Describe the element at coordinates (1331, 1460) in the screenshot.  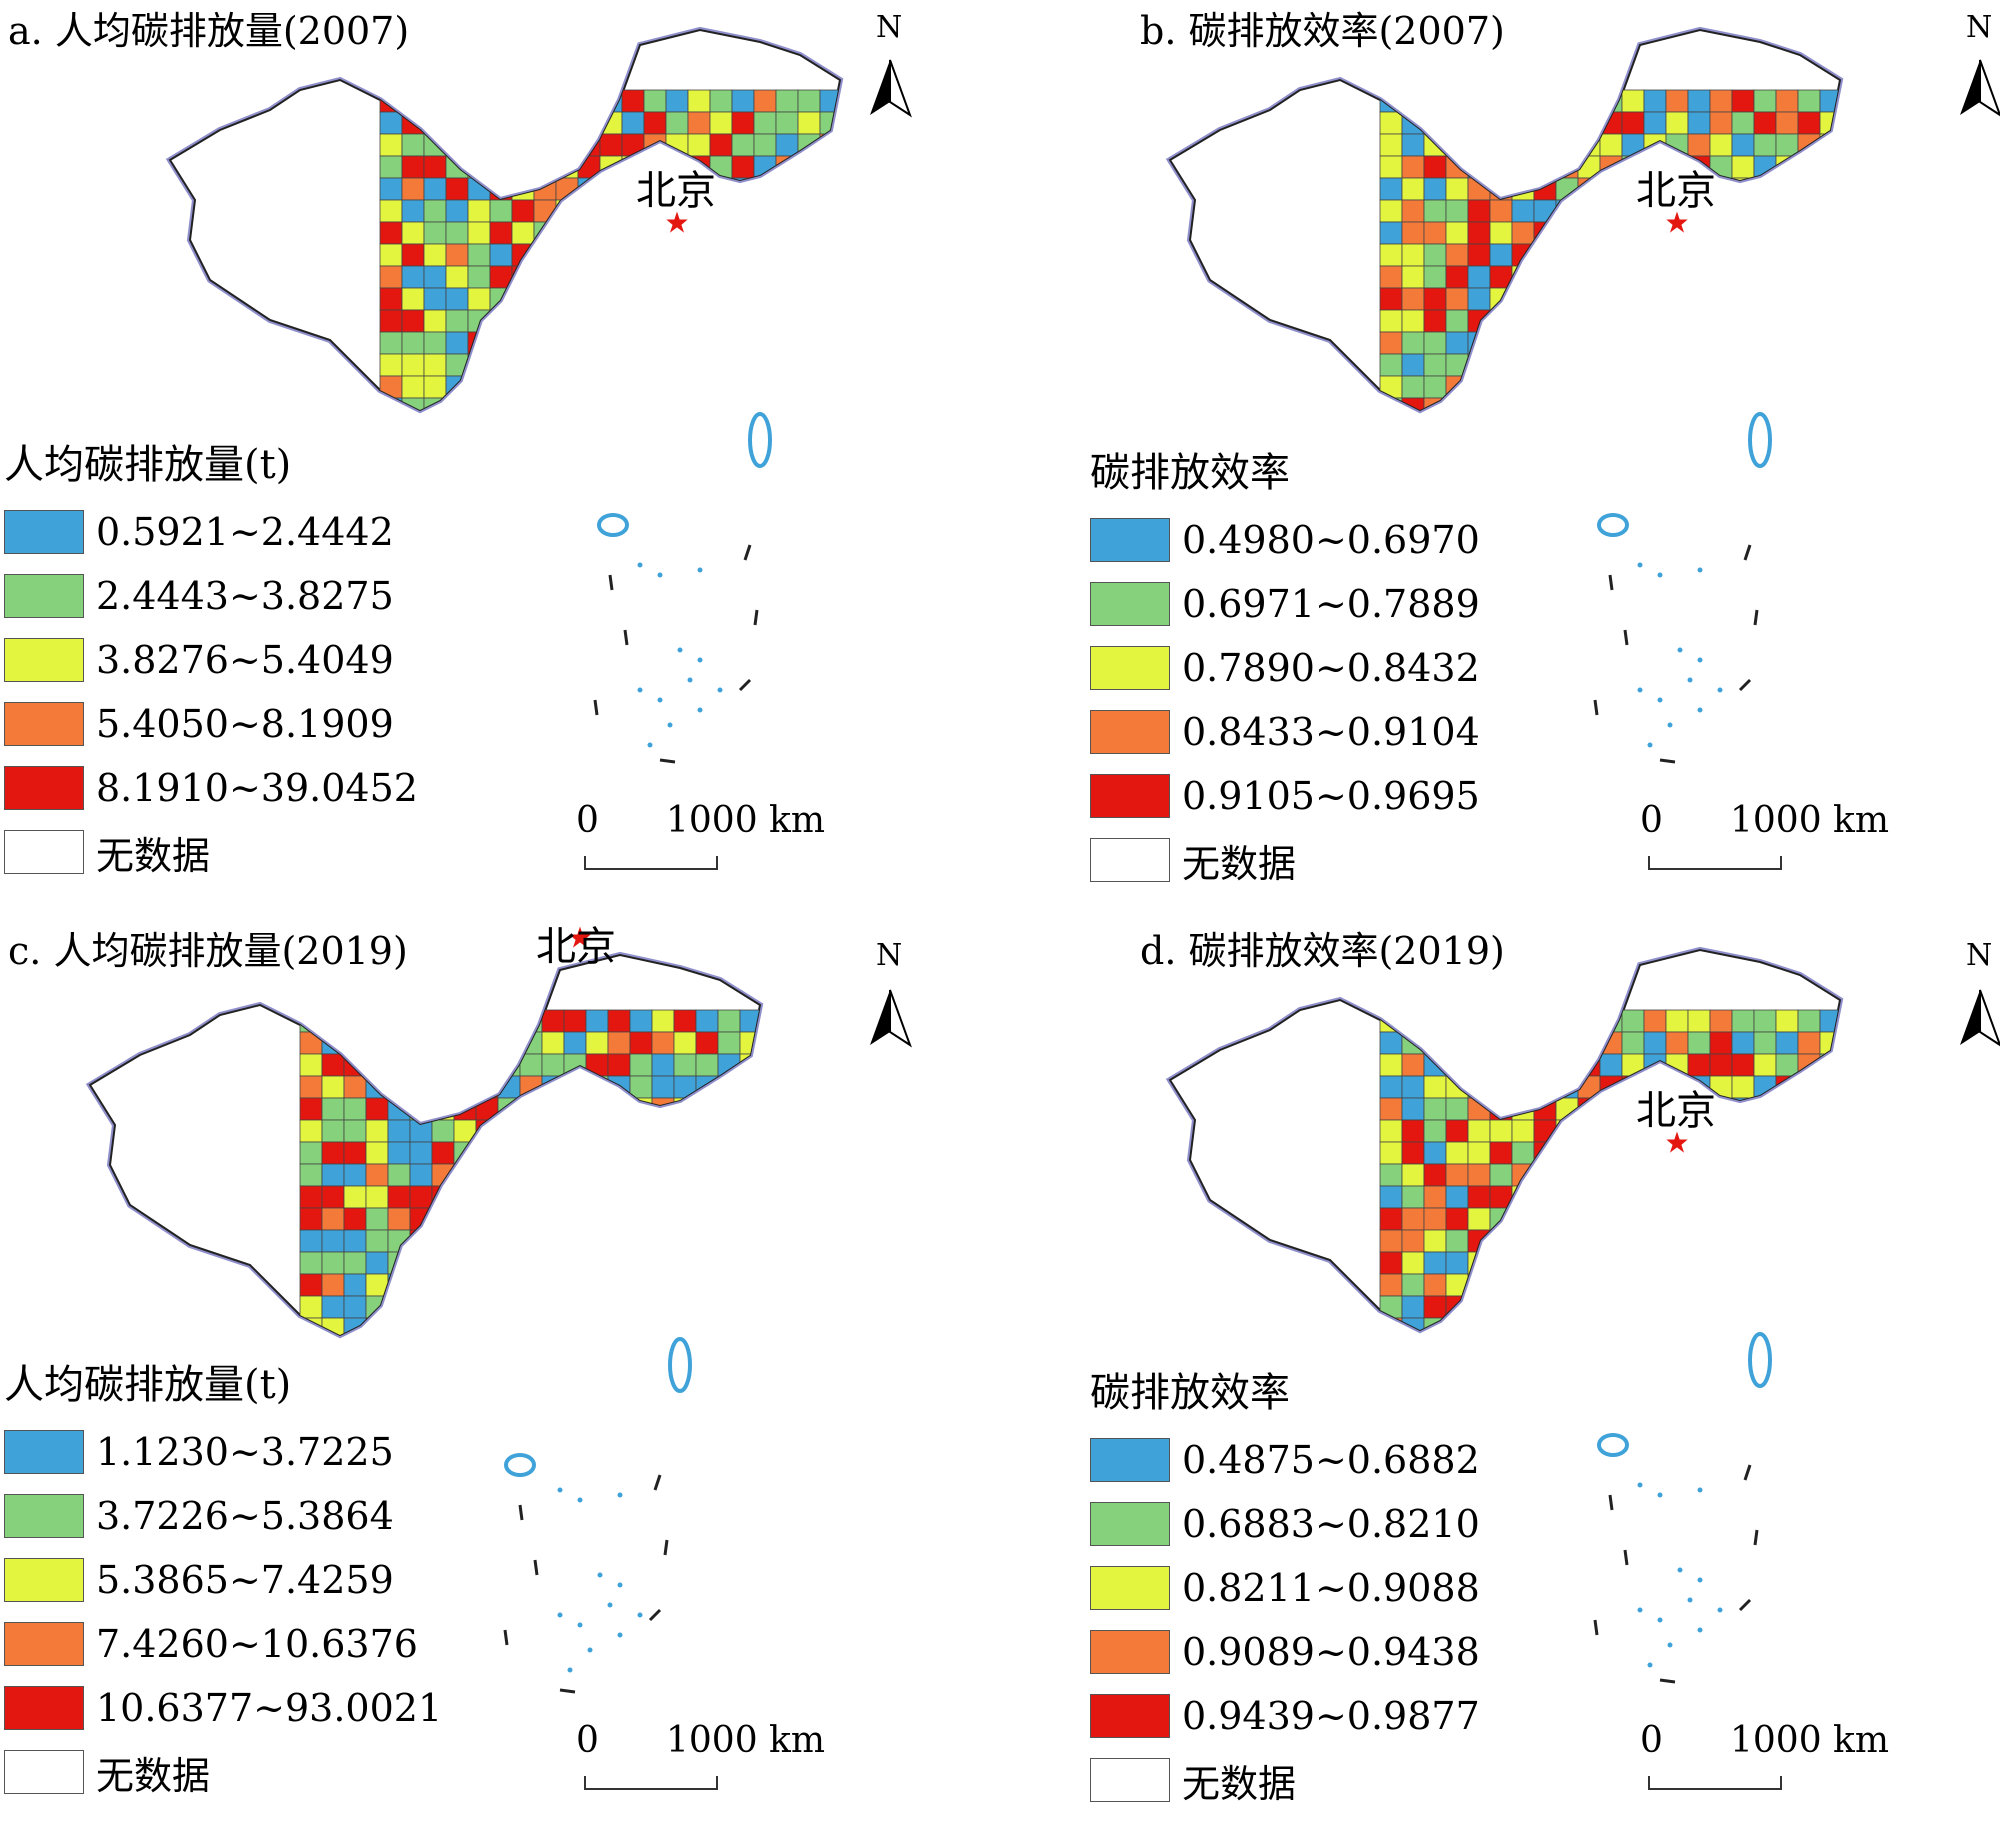
I see `legend-label: 0.4875~0.6882` at that location.